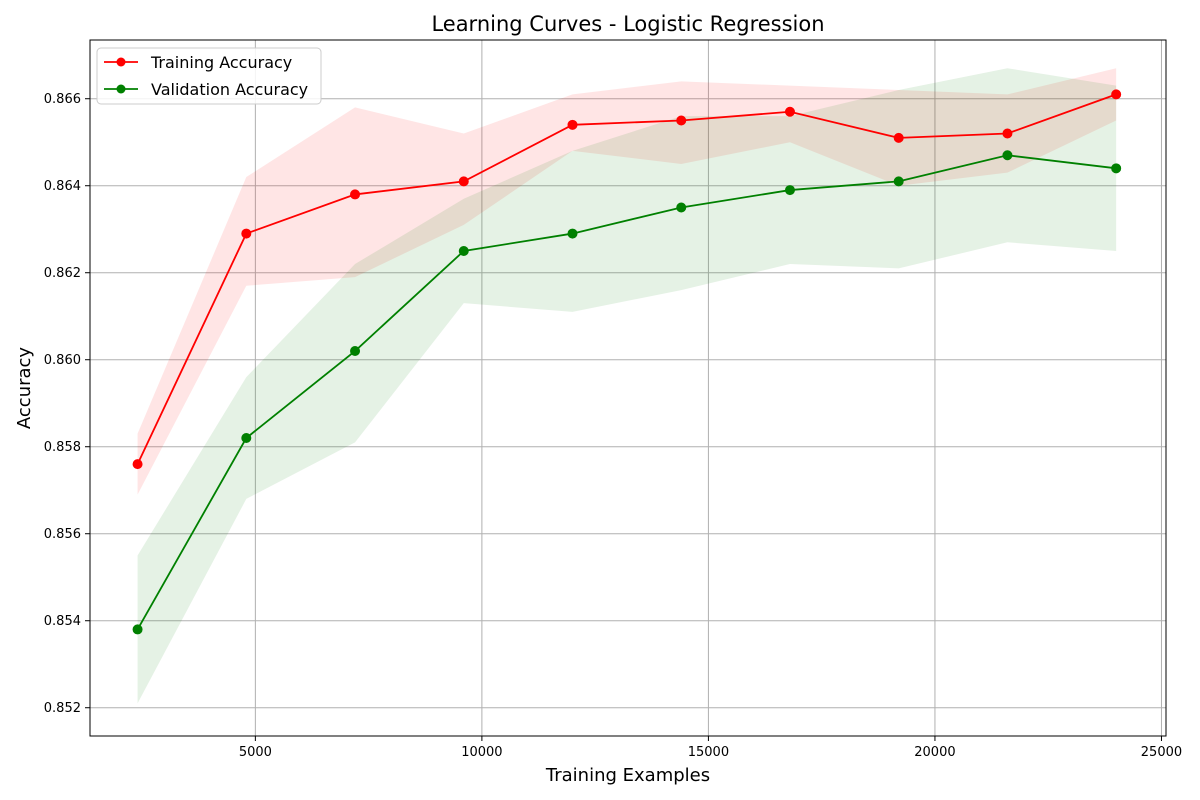  What do you see at coordinates (229, 89) in the screenshot?
I see `legend-label: Validation Accuracy` at bounding box center [229, 89].